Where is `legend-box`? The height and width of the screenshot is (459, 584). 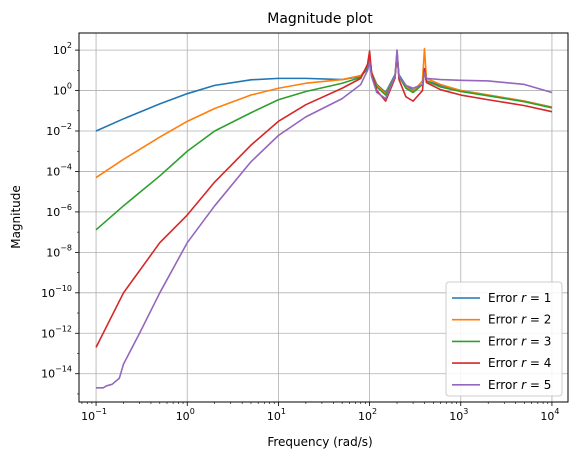
legend-box is located at coordinates (504, 339).